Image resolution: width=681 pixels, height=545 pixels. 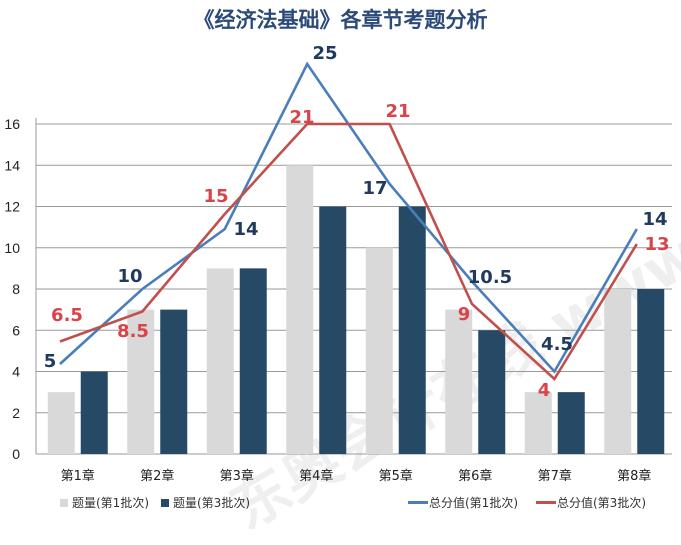 What do you see at coordinates (374, 188) in the screenshot?
I see `data-label-line1: 17` at bounding box center [374, 188].